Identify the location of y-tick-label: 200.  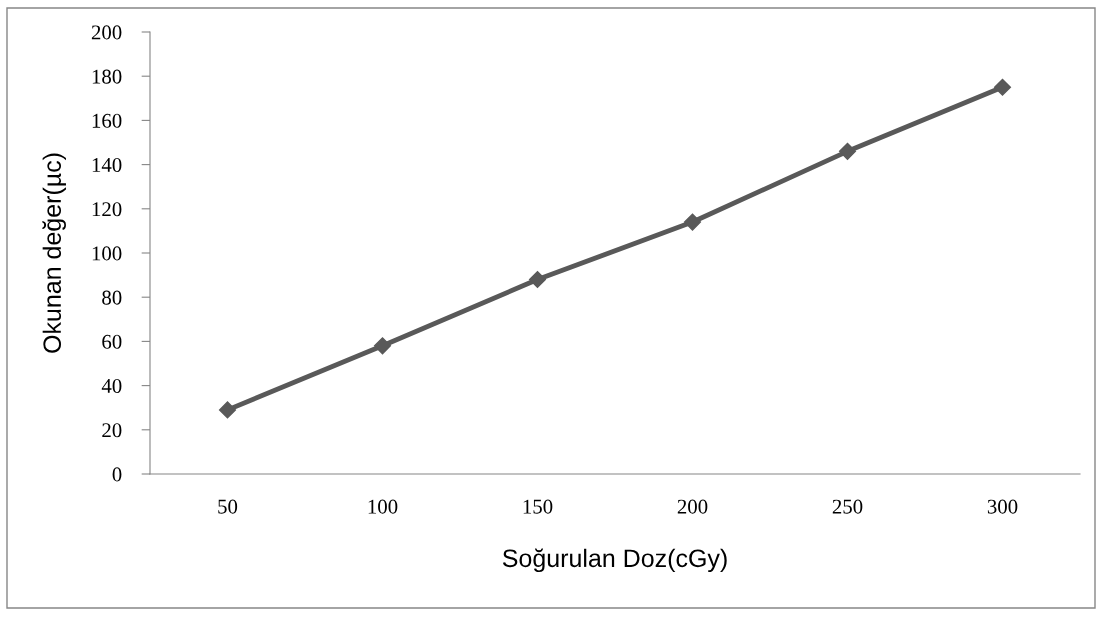
(106, 32).